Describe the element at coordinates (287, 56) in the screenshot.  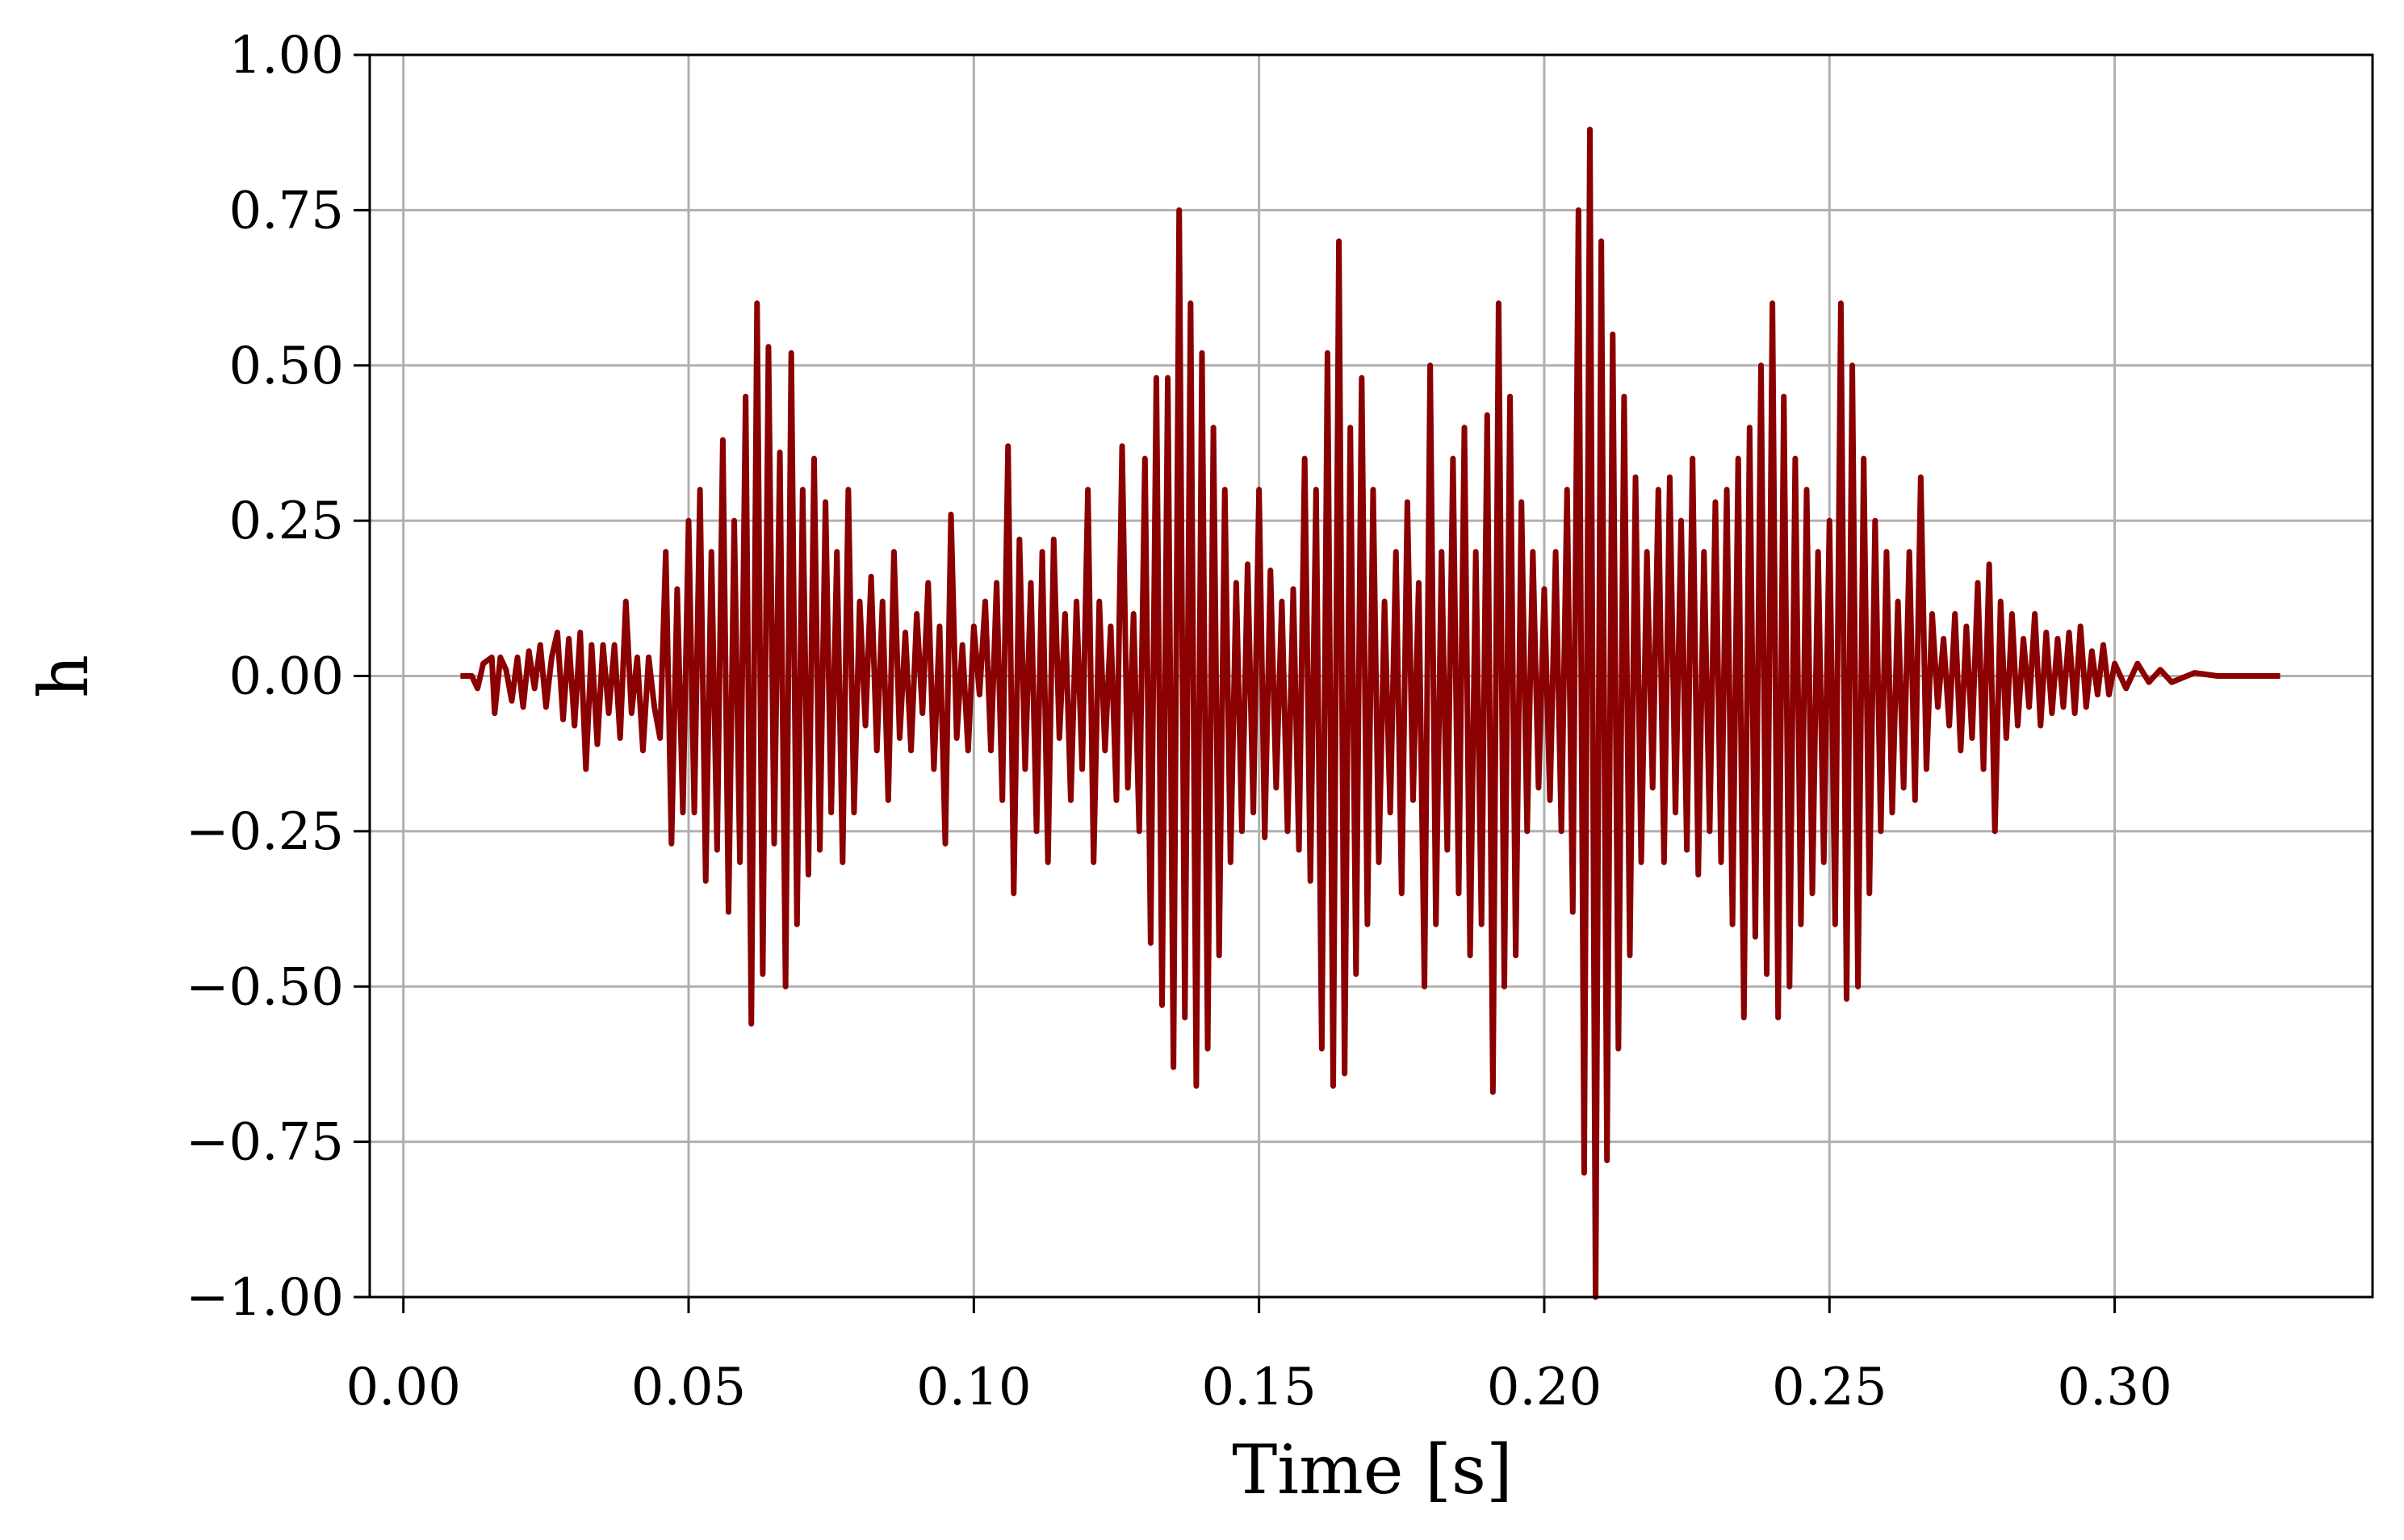
I see `y-tick-label: 1.00` at that location.